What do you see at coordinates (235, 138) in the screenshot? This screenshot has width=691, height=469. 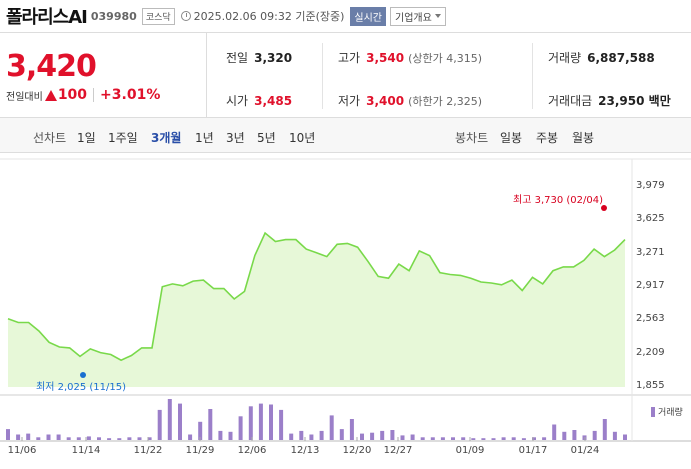 I see `tab-3y: 3년` at bounding box center [235, 138].